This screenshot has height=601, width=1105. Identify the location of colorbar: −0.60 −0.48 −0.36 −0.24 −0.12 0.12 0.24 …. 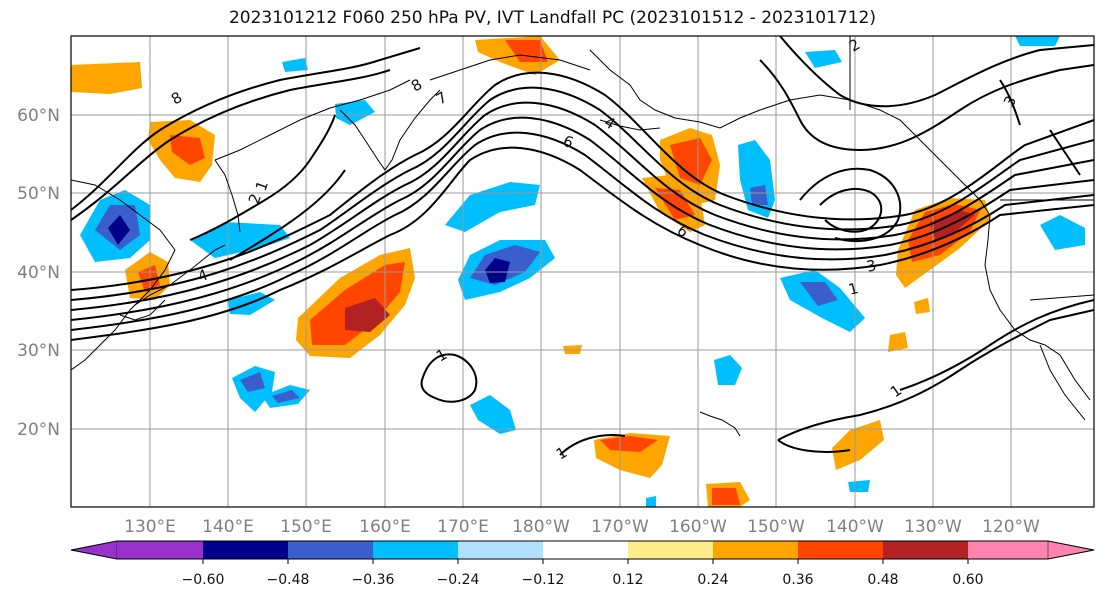
(582, 564).